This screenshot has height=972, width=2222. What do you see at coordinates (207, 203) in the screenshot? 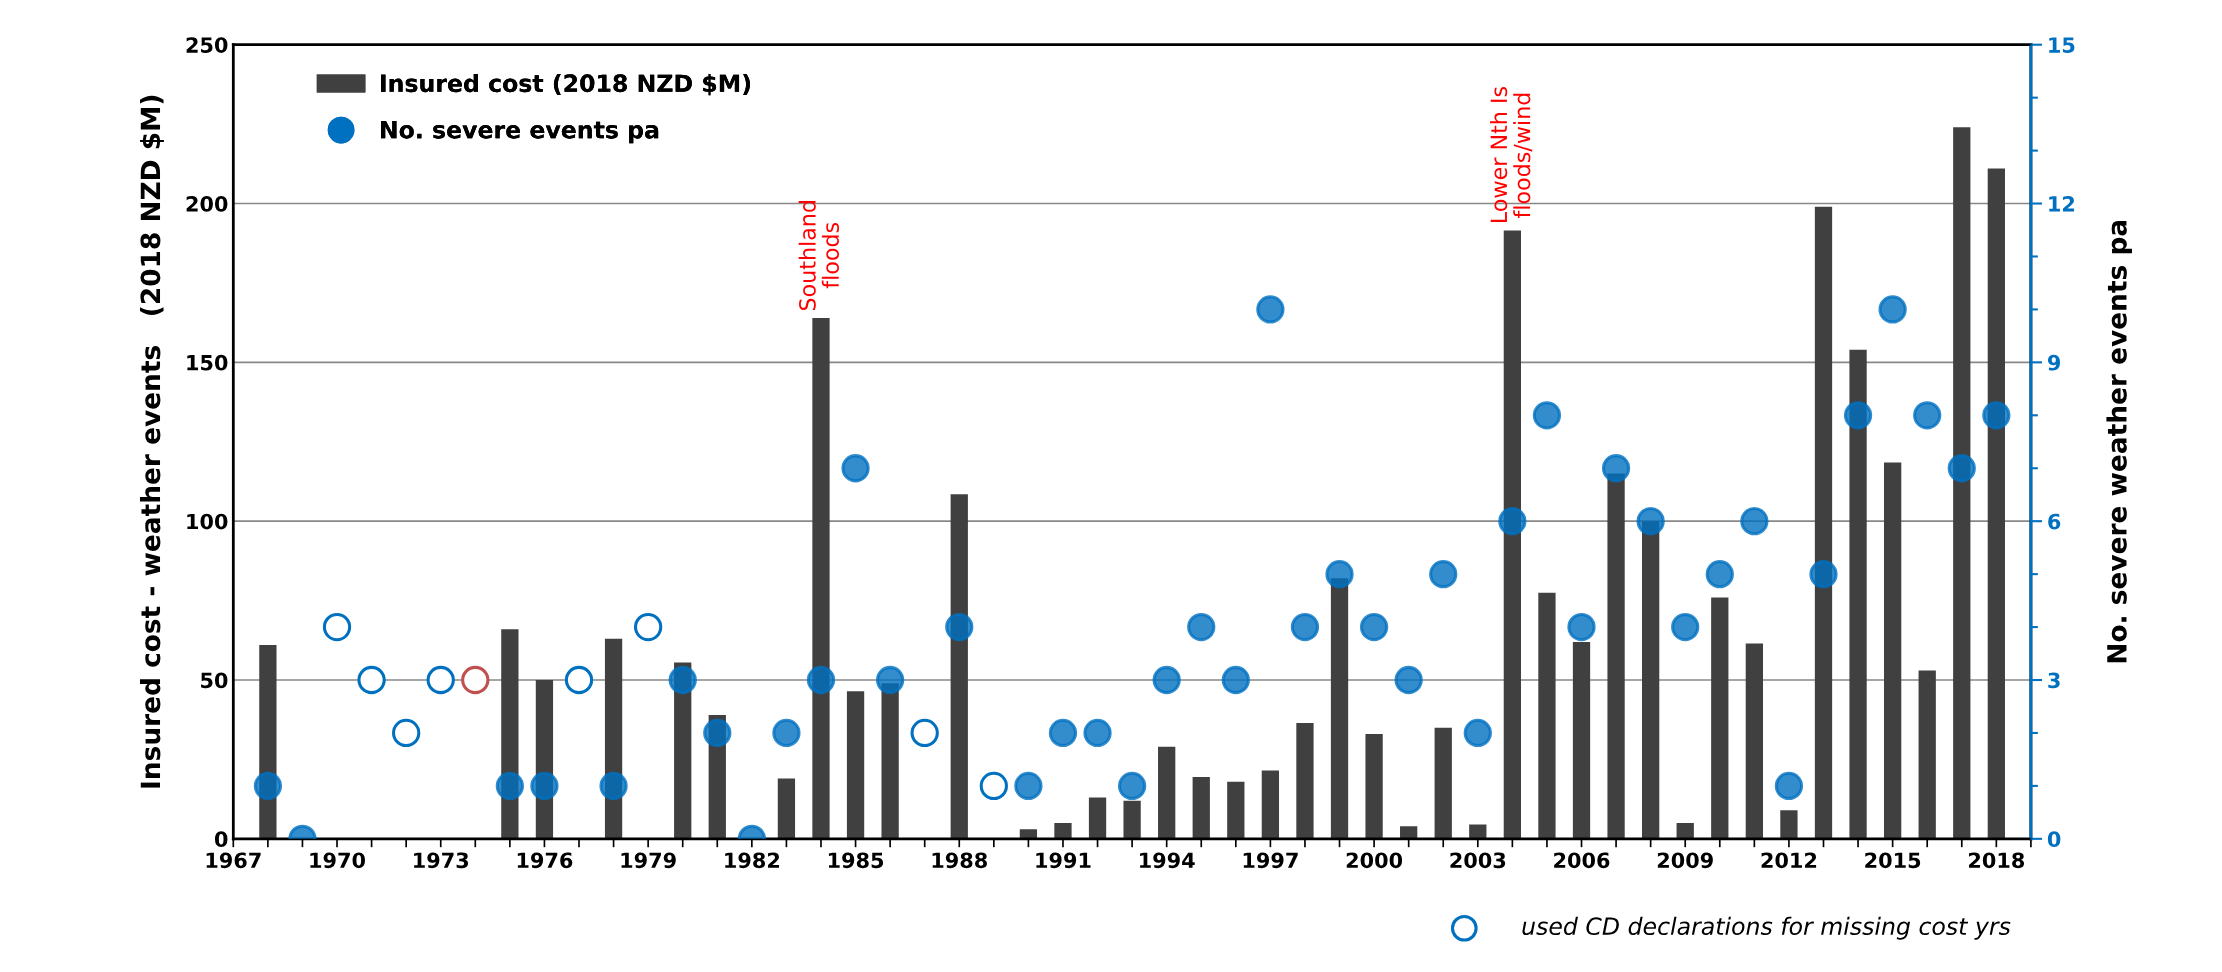
I see `y-tick-label: 200` at bounding box center [207, 203].